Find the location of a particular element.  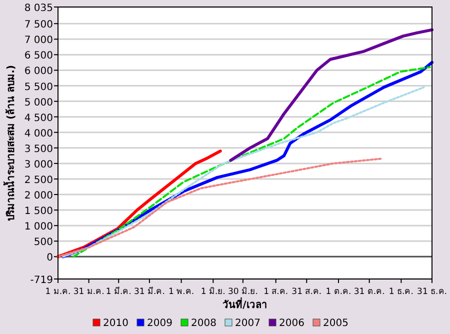

y-tick-label: 3 000 is located at coordinates (38, 164).